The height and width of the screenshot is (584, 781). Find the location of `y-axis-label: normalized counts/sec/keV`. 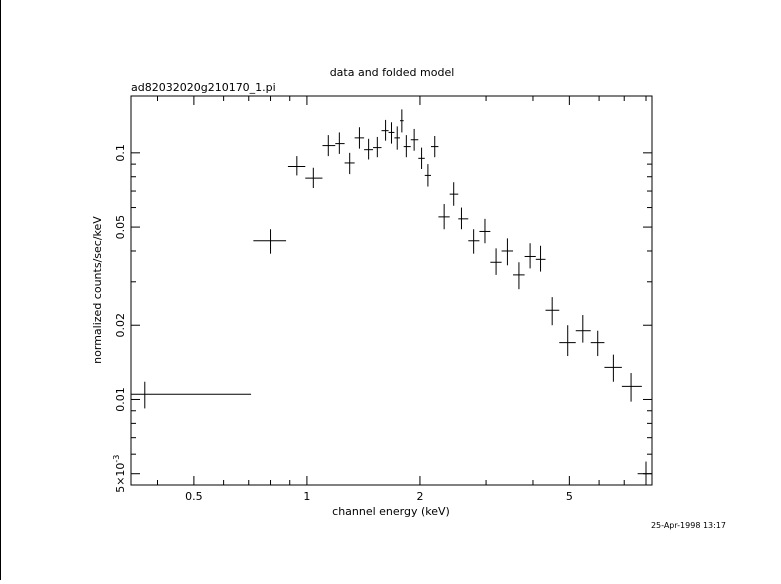

y-axis-label: normalized counts/sec/keV is located at coordinates (97, 290).